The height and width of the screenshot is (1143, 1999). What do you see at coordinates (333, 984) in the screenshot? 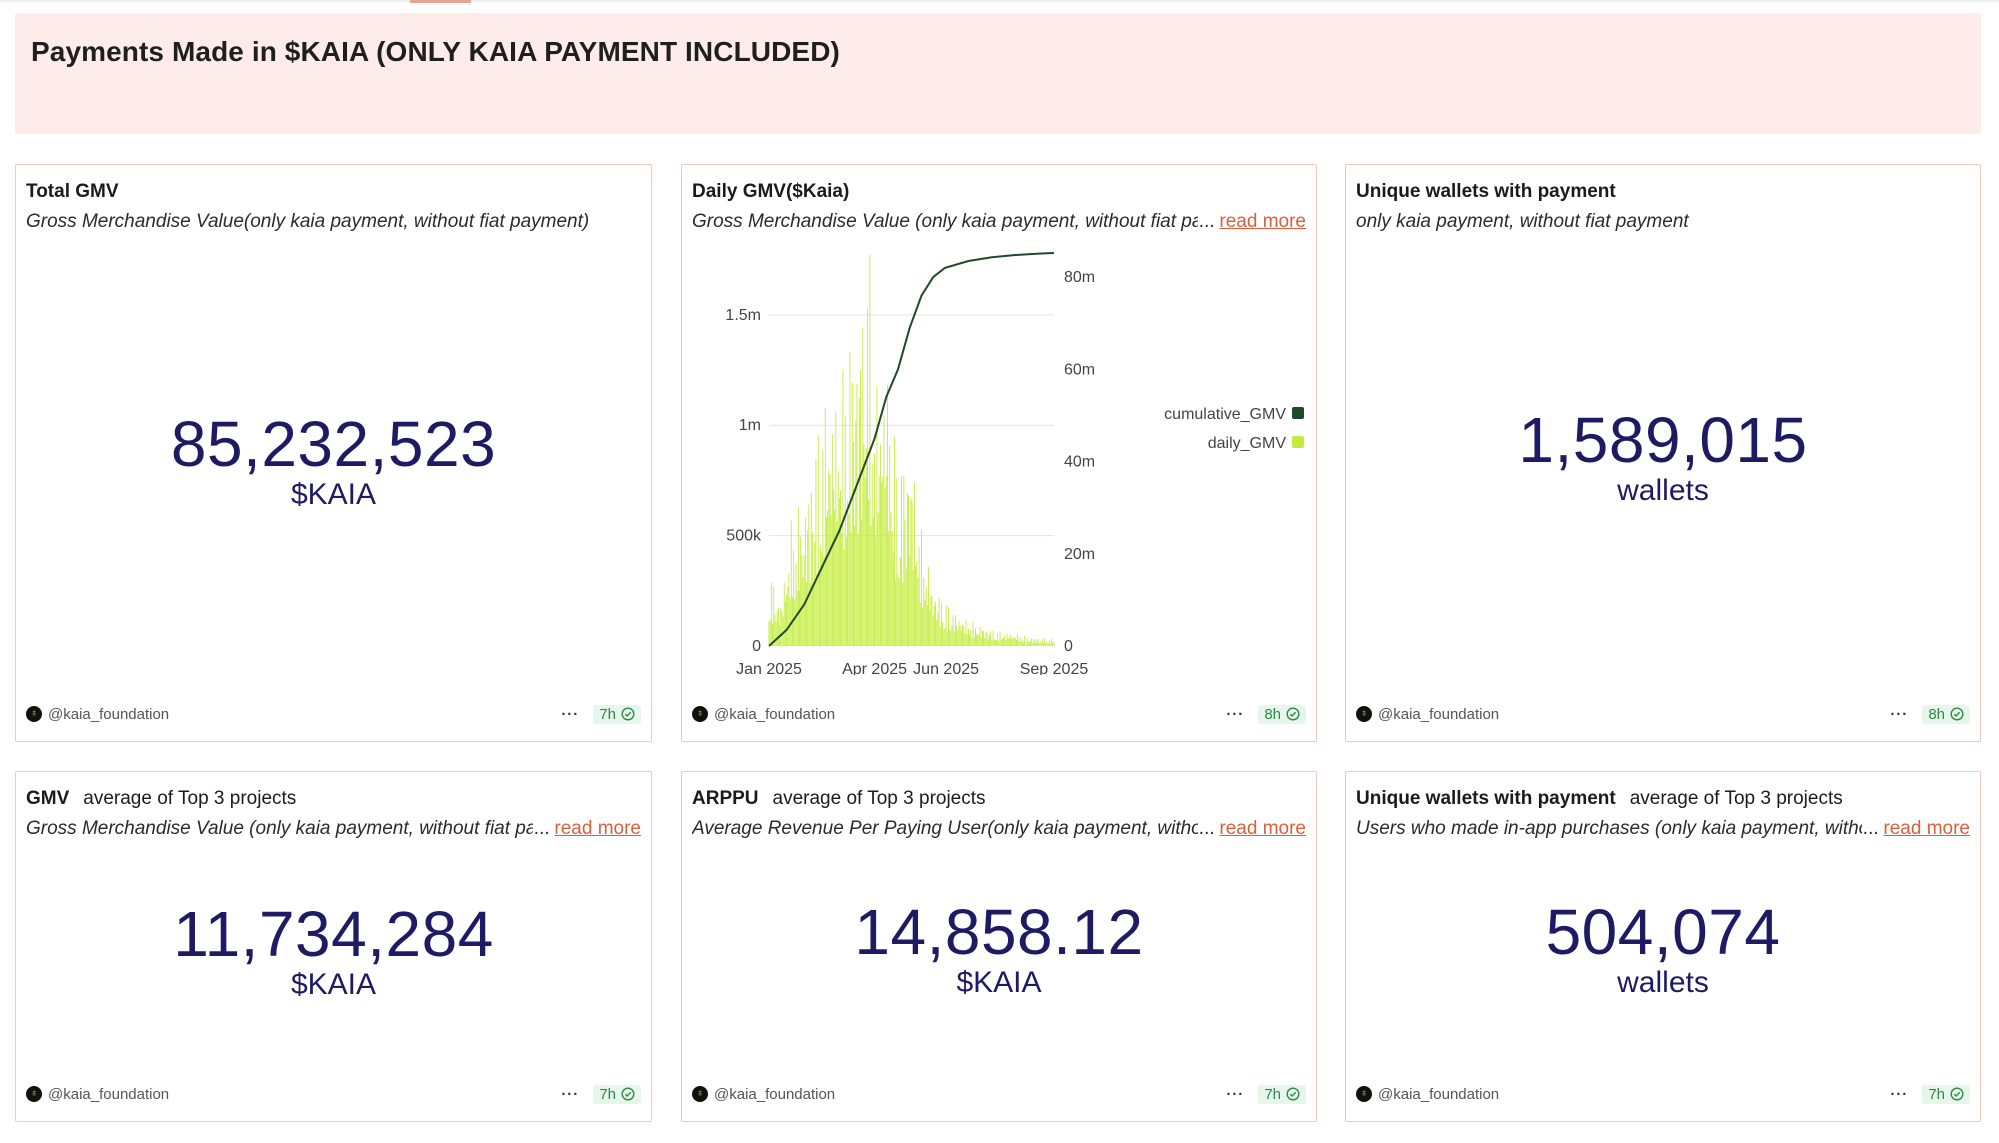
I see `counter-unit: $KAIA` at bounding box center [333, 984].